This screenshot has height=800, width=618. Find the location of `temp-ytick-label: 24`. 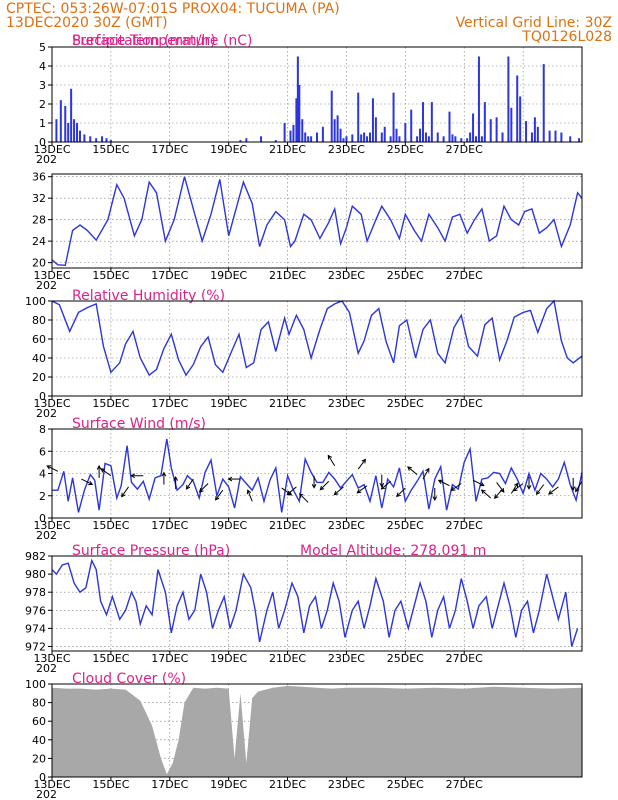

temp-ytick-label: 24 is located at coordinates (39, 241).